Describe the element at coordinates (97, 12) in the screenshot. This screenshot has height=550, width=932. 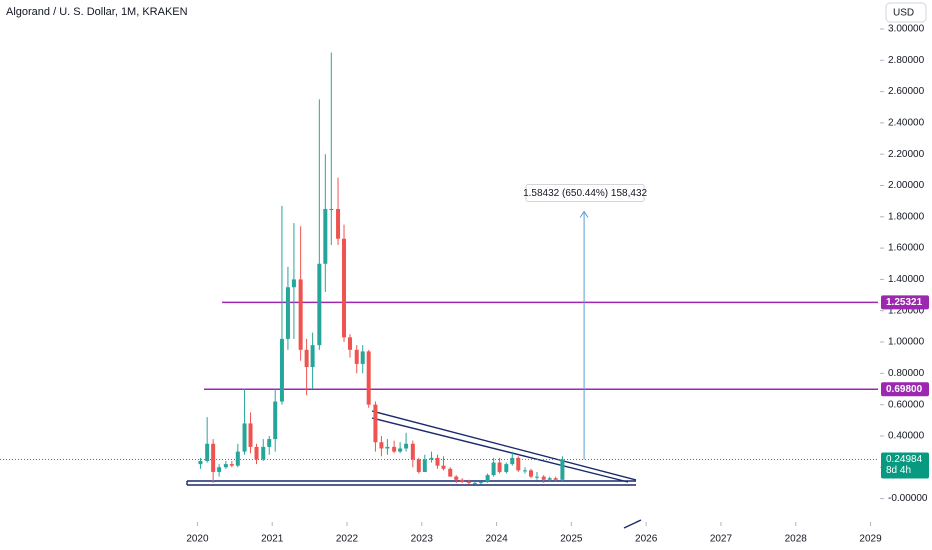
I see `chart-title: Algorand / U. S. Dollar, 1M, KRAKEN` at that location.